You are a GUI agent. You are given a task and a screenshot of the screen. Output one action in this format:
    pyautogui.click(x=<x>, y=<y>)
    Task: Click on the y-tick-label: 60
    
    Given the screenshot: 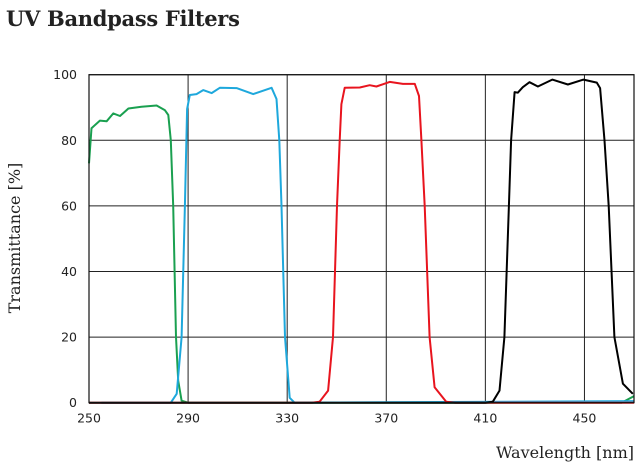 What is the action you would take?
    pyautogui.click(x=69, y=205)
    